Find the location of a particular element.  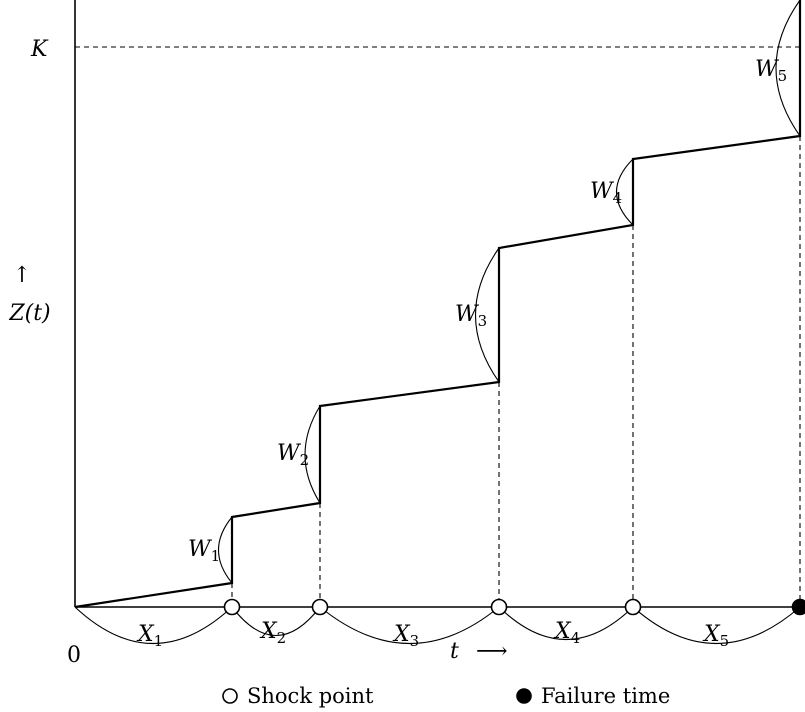

failure-time-marker is located at coordinates (798, 607).